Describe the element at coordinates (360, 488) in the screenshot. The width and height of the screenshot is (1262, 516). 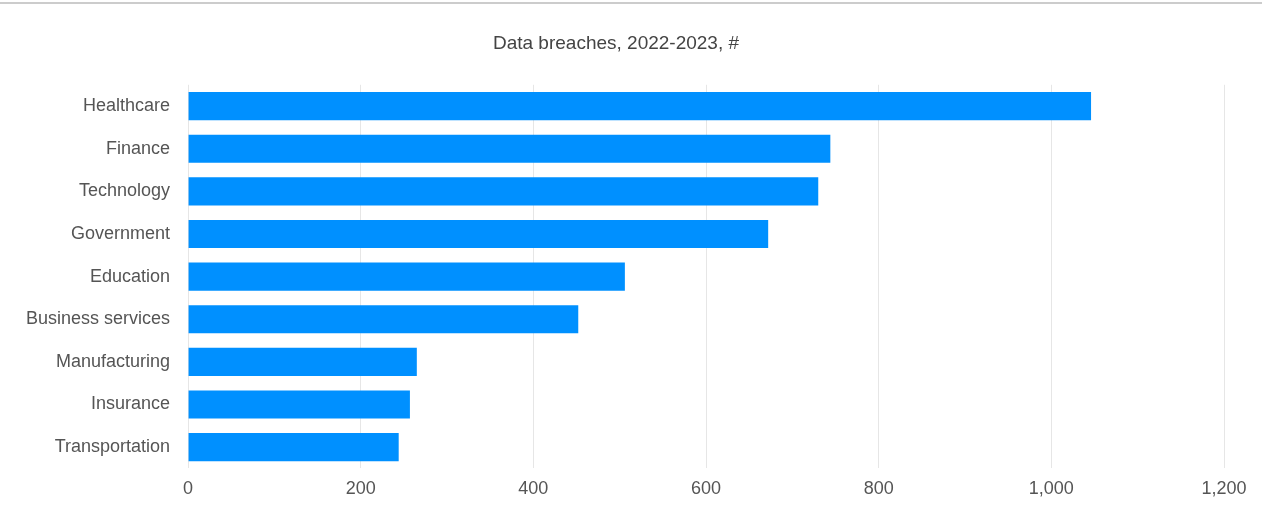
I see `x-tick-label: 200` at that location.